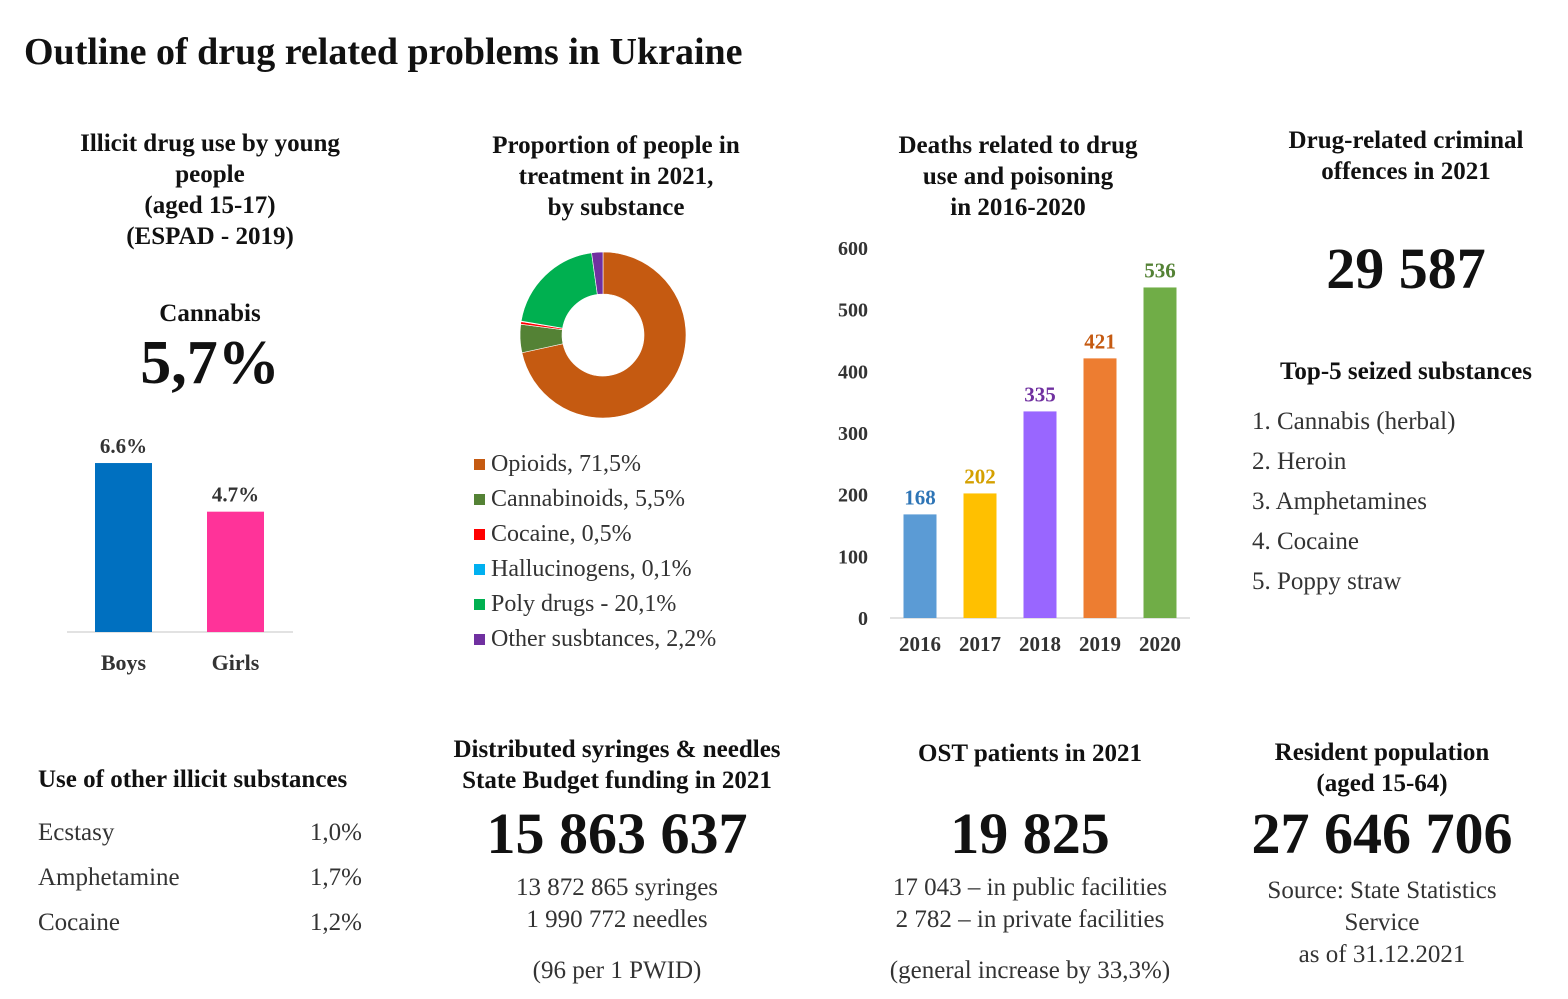 This screenshot has height=999, width=1568. Describe the element at coordinates (853, 311) in the screenshot. I see `y-tick-label: 500` at that location.